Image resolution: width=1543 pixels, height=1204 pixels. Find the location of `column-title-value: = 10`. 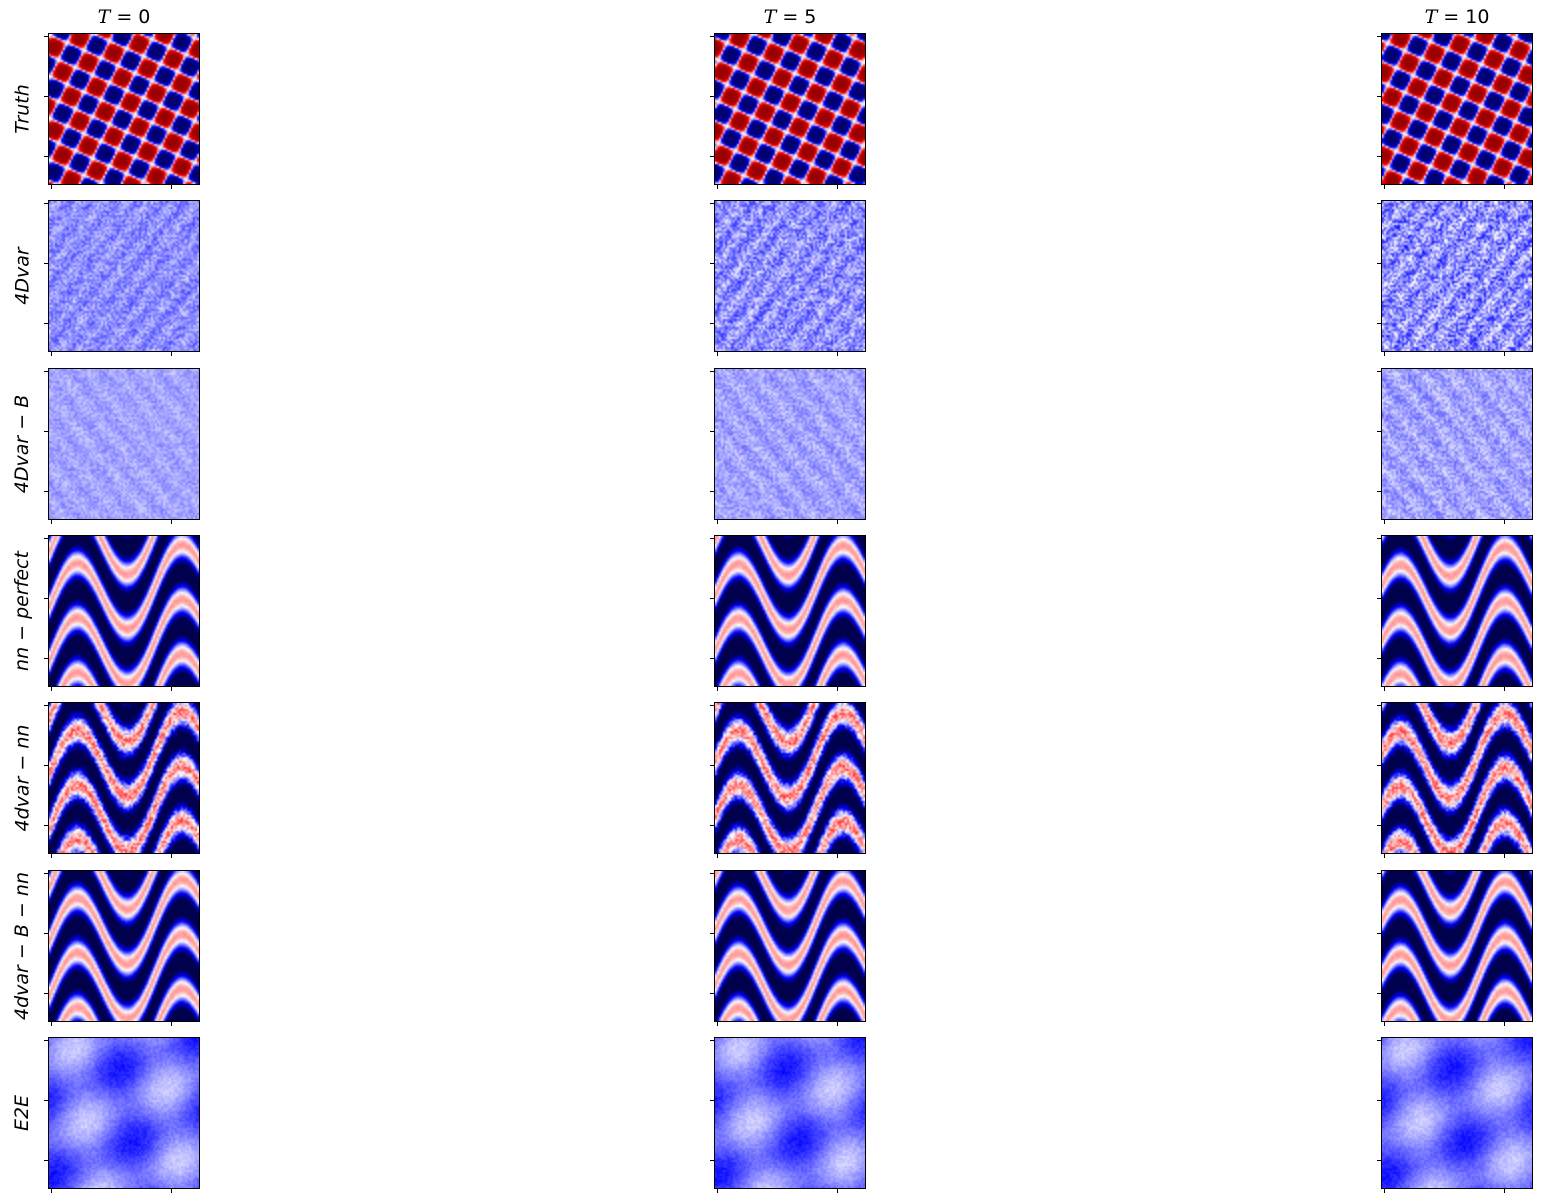

column-title-value: = 10 is located at coordinates (1463, 17).